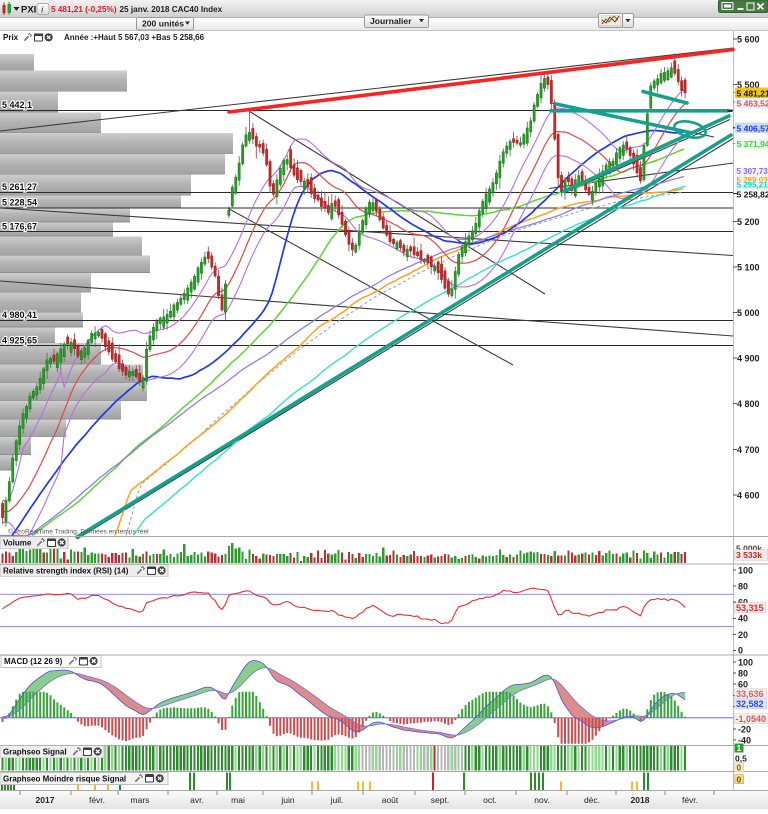  I want to click on svg-text: 3 533k, so click(749, 555).